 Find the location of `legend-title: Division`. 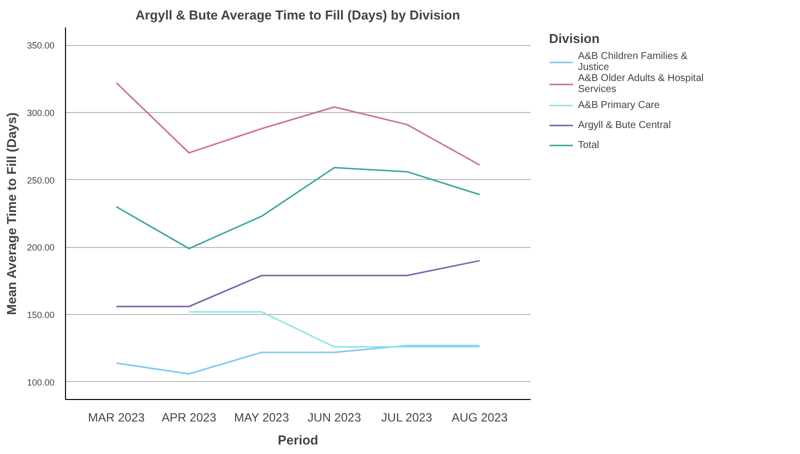

legend-title: Division is located at coordinates (575, 38).